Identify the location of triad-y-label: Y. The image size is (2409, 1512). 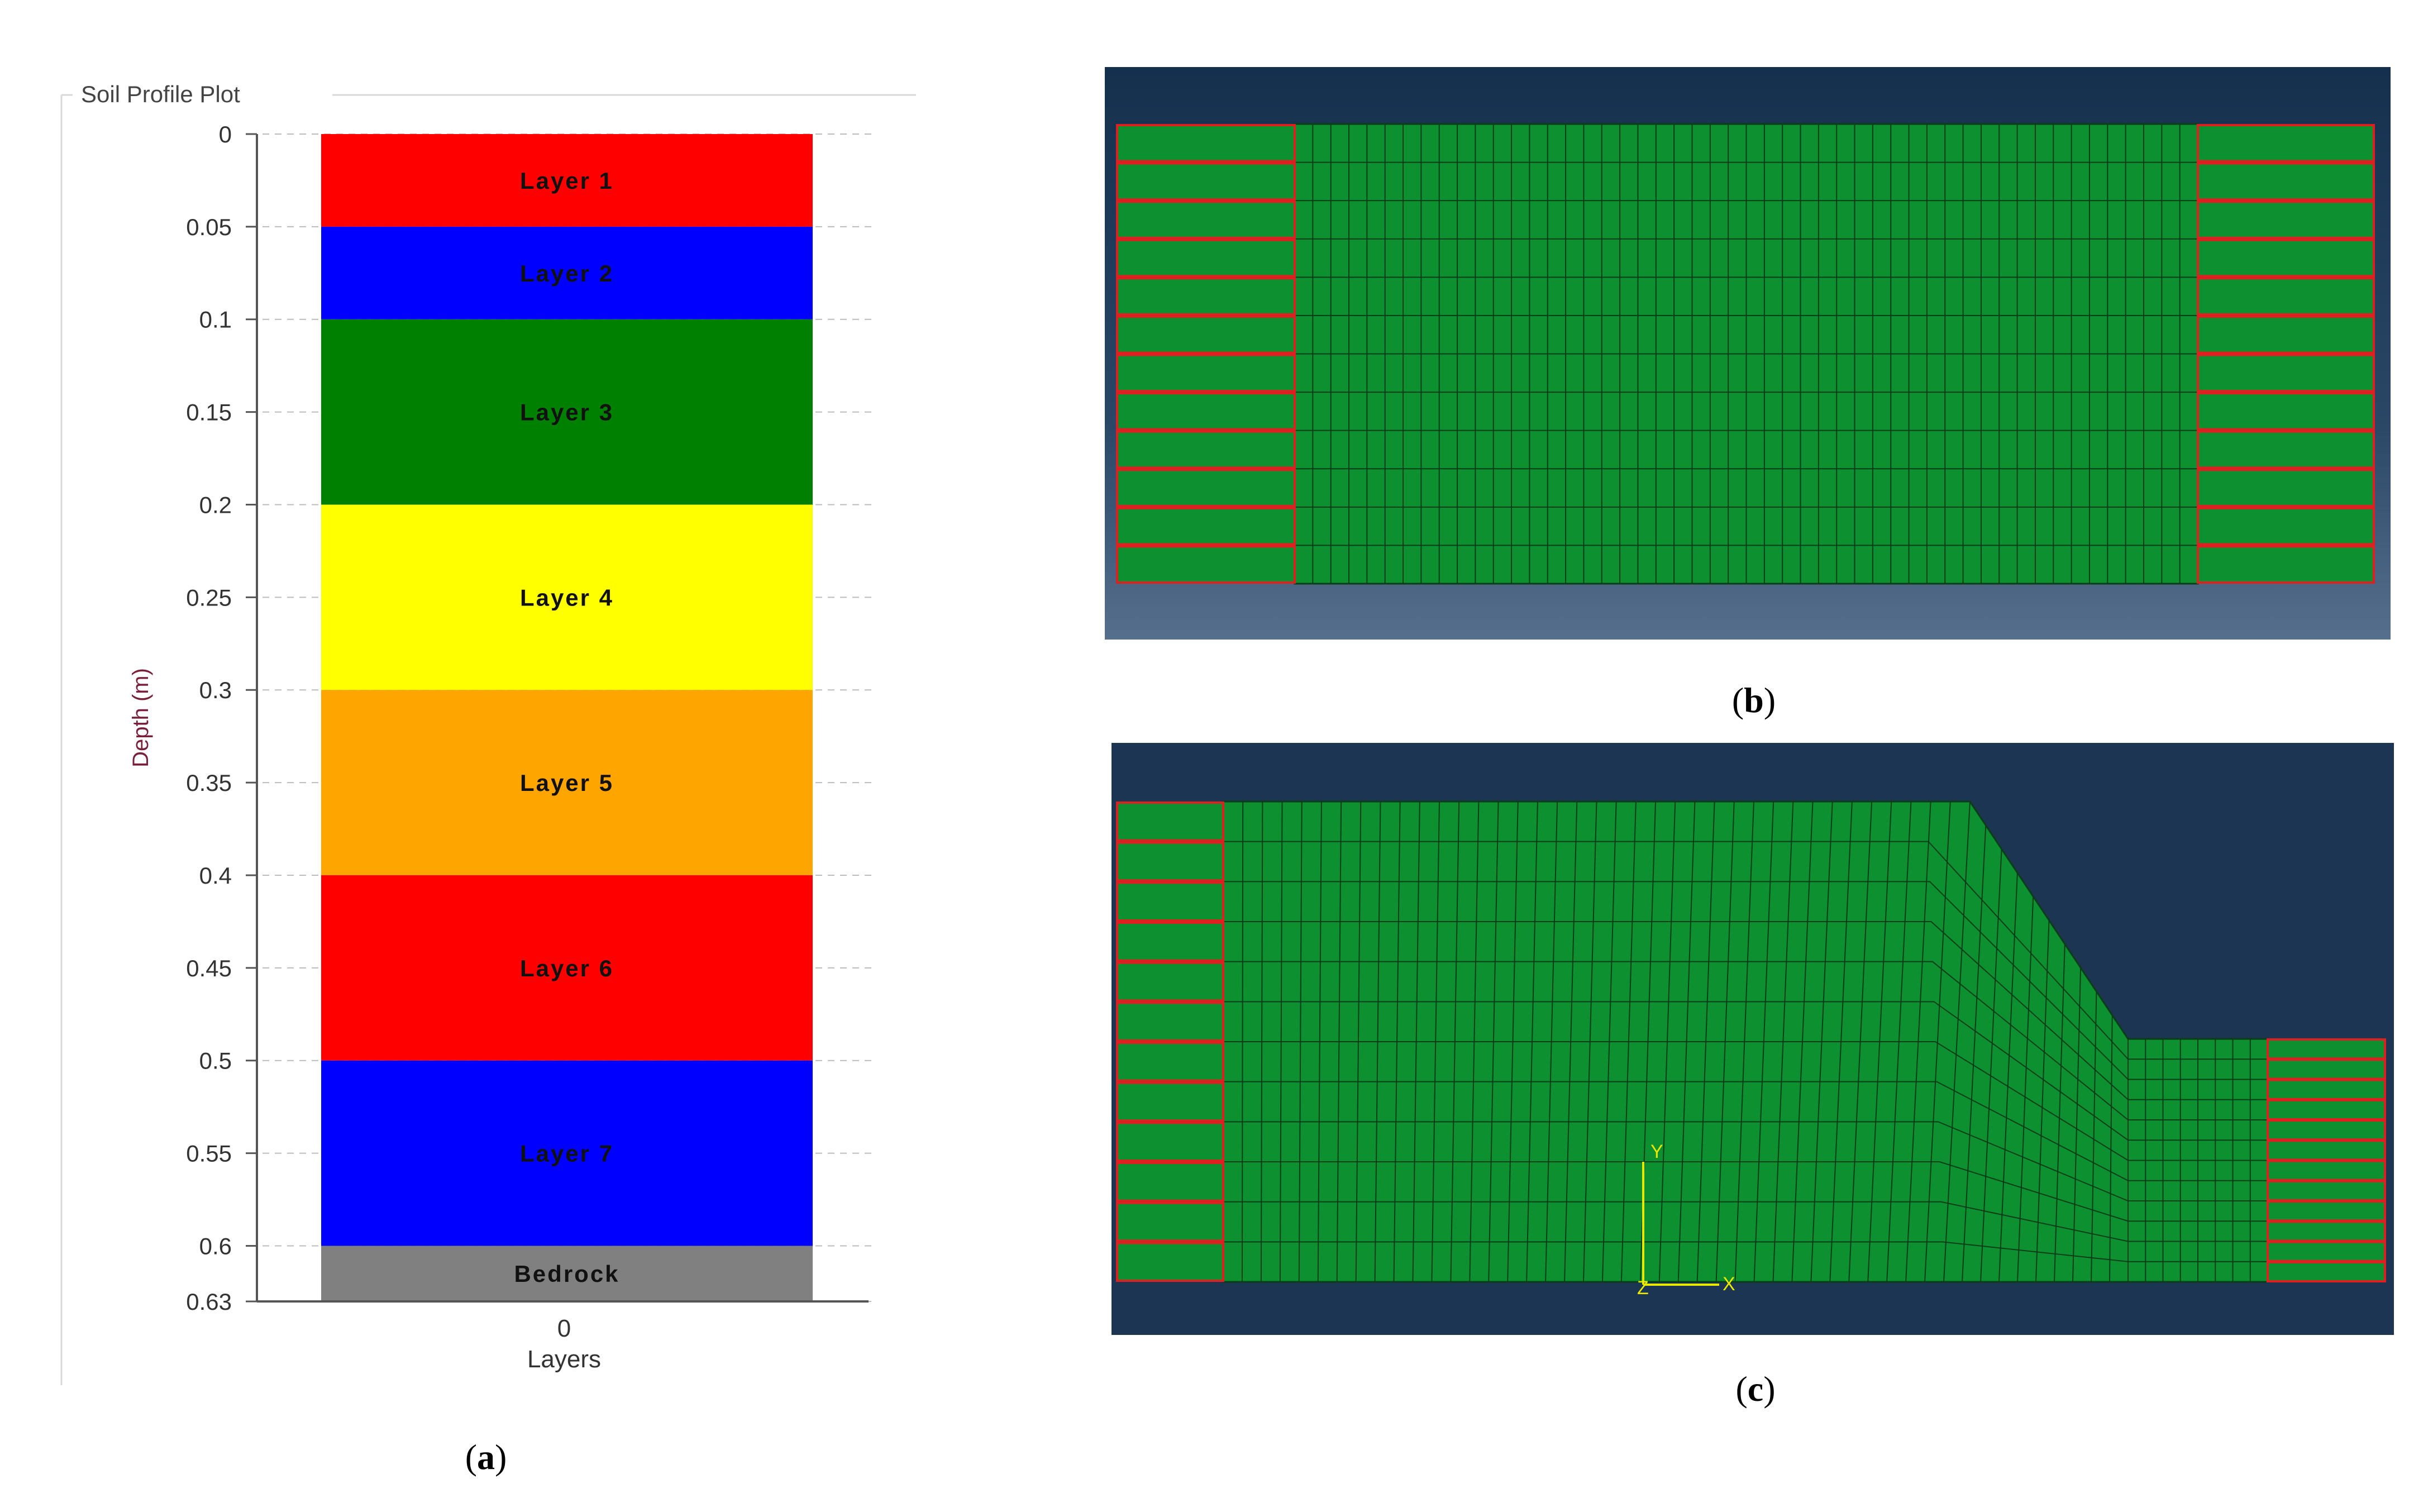
(1657, 1152).